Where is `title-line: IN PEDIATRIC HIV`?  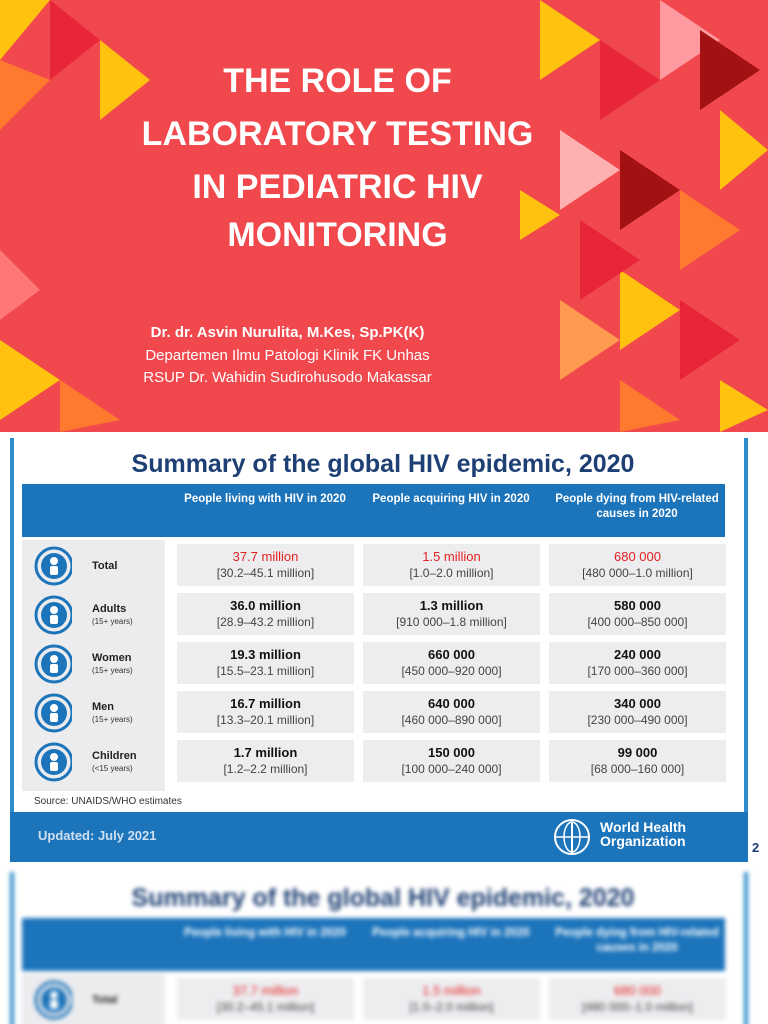 title-line: IN PEDIATRIC HIV is located at coordinates (337, 187).